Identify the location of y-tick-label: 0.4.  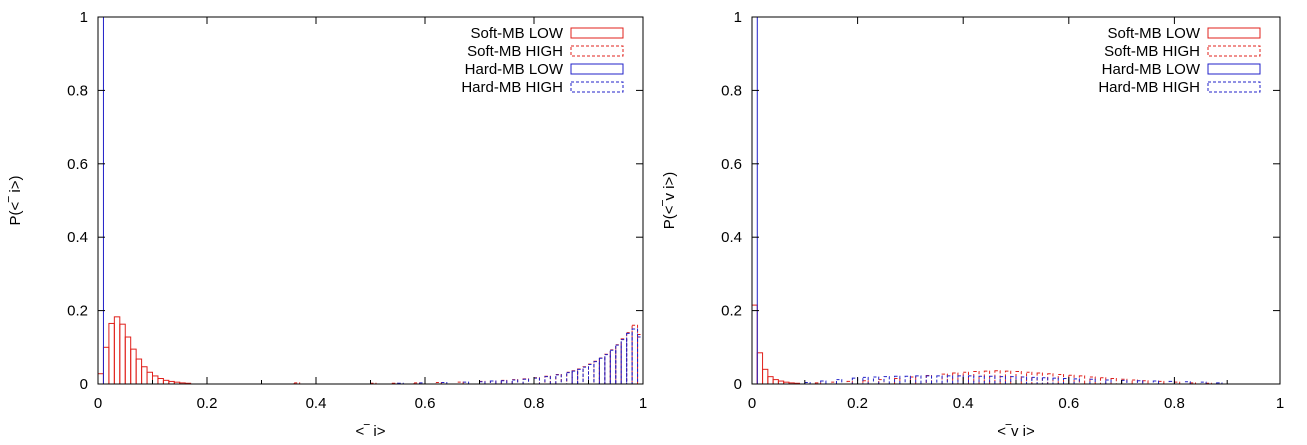
(77, 237).